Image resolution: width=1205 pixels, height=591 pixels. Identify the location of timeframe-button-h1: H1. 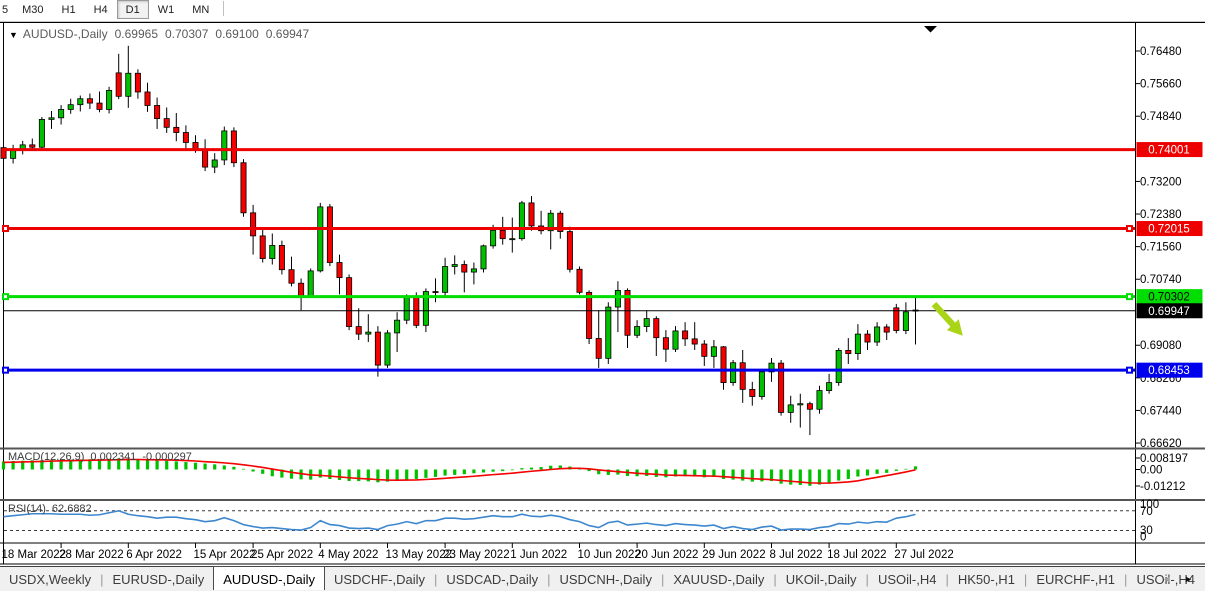
(68, 10).